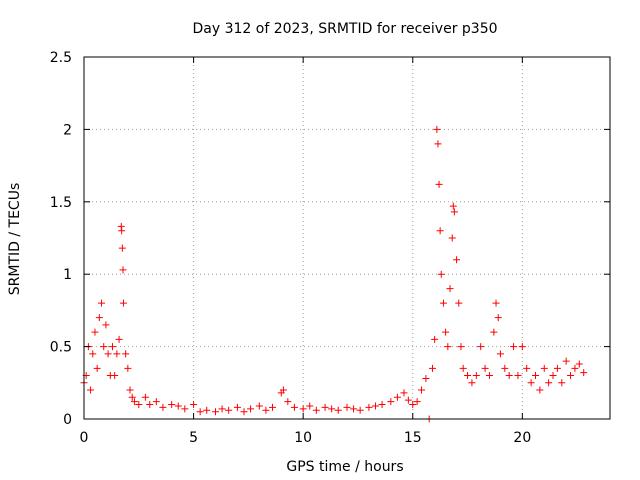 The height and width of the screenshot is (480, 640). I want to click on x-tick-label: 15, so click(413, 438).